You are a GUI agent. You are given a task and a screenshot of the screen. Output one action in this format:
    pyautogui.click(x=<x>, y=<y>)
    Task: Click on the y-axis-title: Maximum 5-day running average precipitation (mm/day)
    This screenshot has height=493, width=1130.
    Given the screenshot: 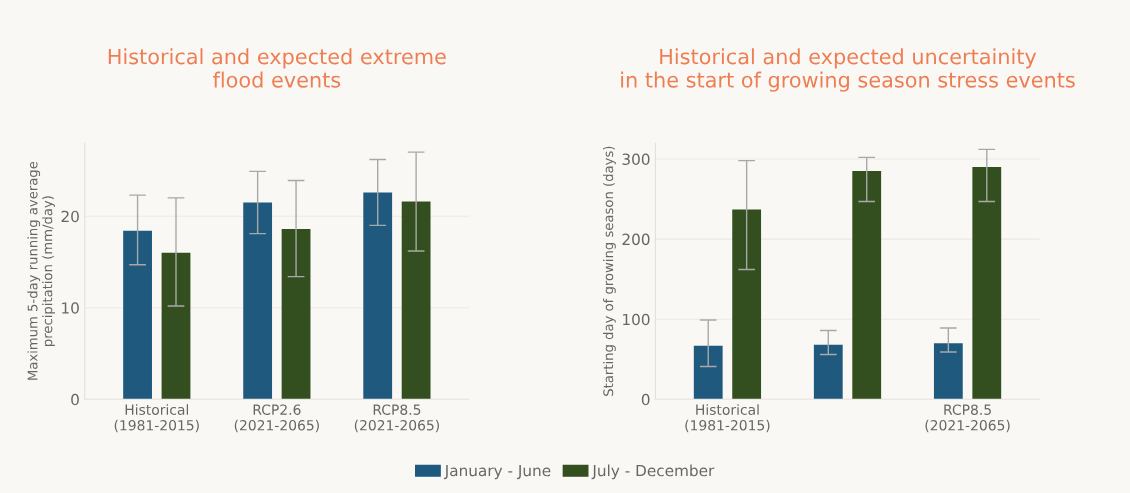 What is the action you would take?
    pyautogui.click(x=41, y=270)
    